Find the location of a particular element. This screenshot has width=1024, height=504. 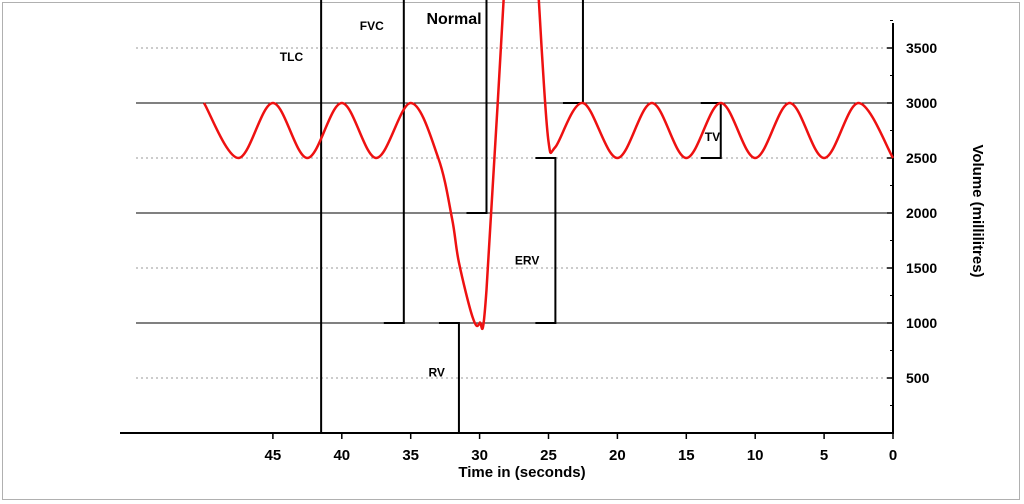

bracket-fev is located at coordinates (477, 107).